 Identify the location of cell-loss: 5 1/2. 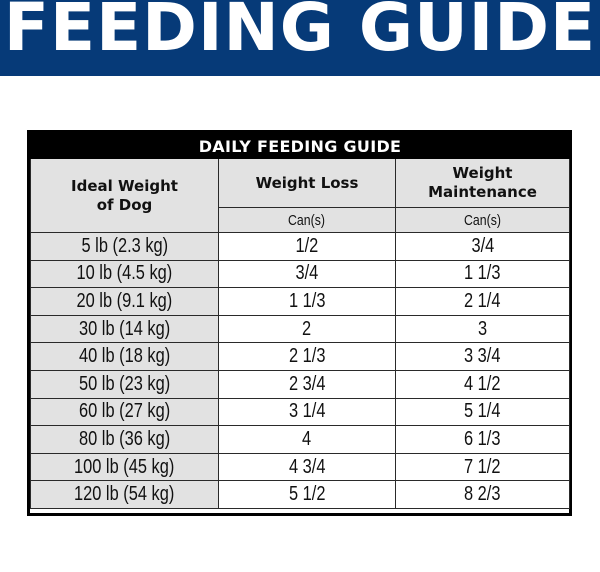
(307, 494).